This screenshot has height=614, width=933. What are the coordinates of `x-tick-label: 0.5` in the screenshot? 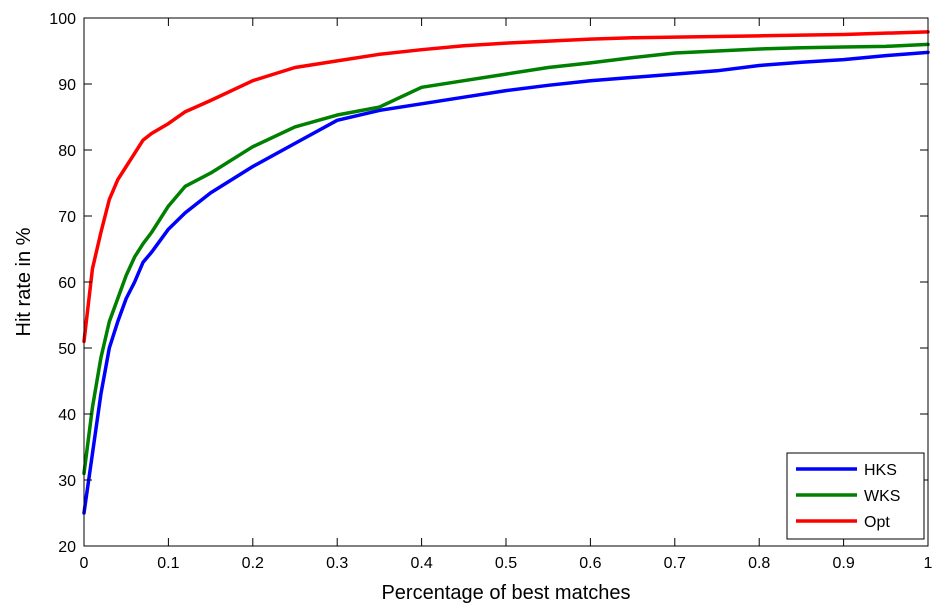 It's located at (506, 563).